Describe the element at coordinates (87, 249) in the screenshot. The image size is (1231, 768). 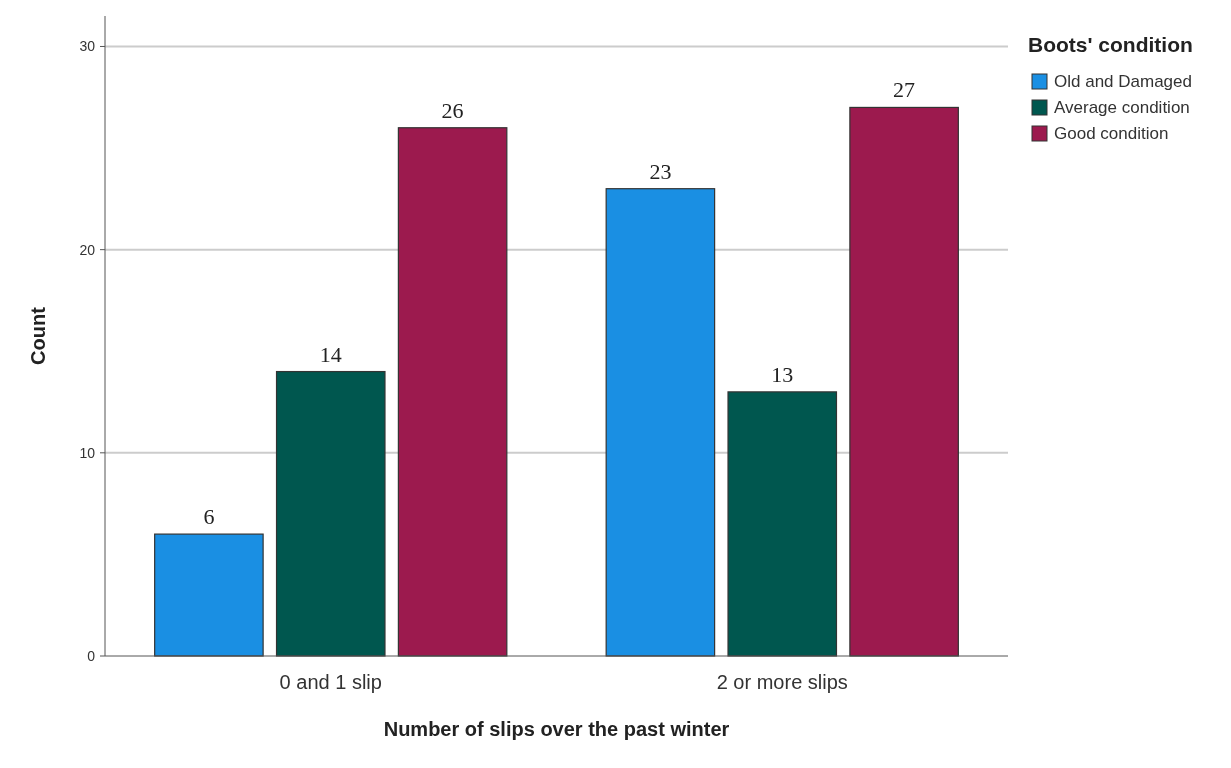
I see `y-tick-label: 20` at that location.